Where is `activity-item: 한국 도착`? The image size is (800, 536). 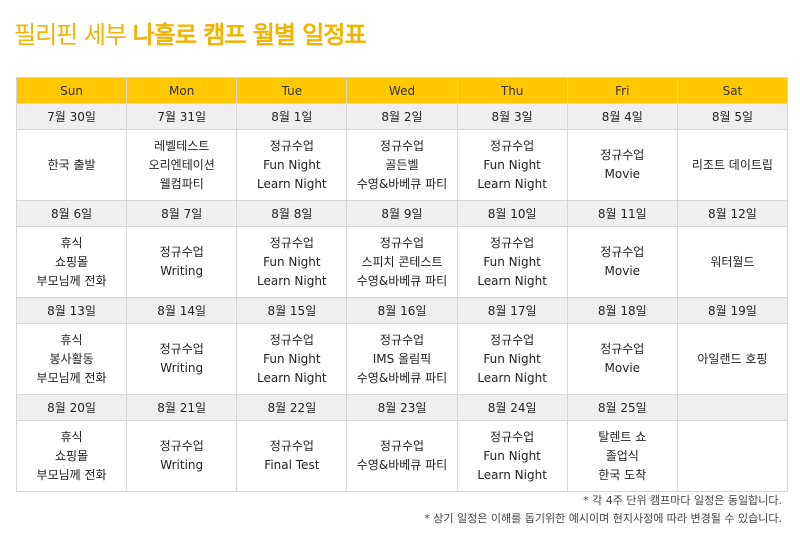
activity-item: 한국 도착 is located at coordinates (622, 474).